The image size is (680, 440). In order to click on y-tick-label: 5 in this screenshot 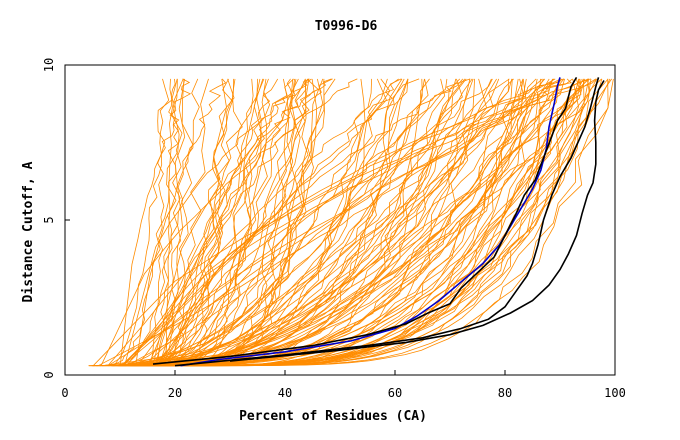, I will do `click(49, 219)`.